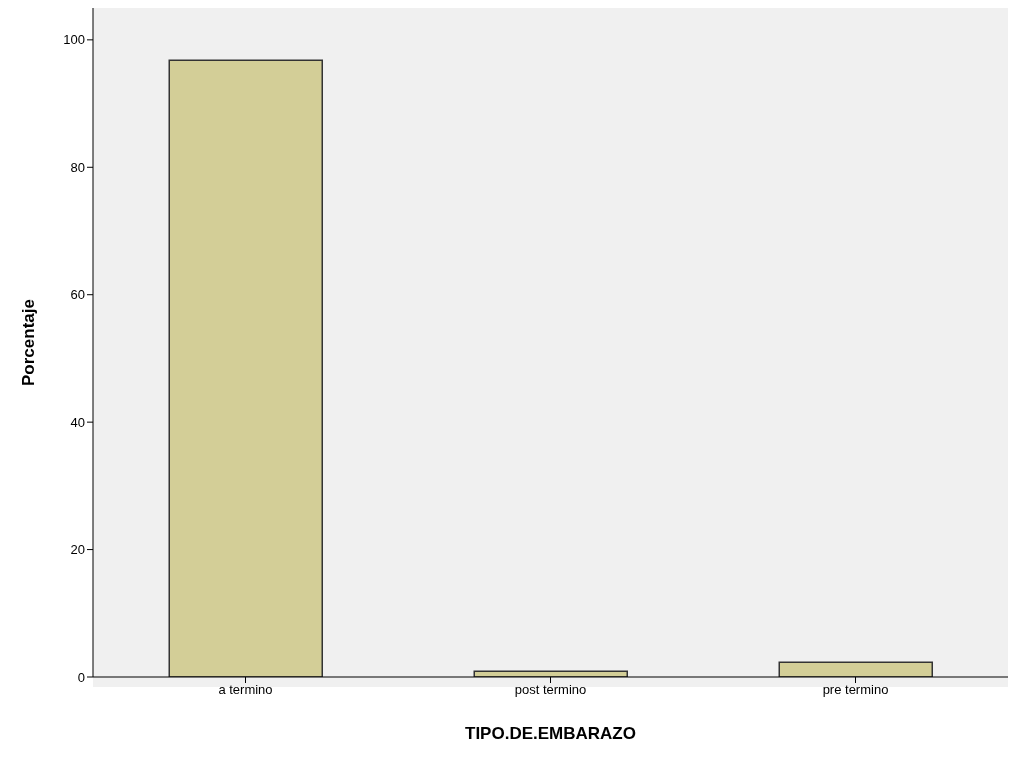  Describe the element at coordinates (855, 690) in the screenshot. I see `x-tick-label: pre termino` at that location.